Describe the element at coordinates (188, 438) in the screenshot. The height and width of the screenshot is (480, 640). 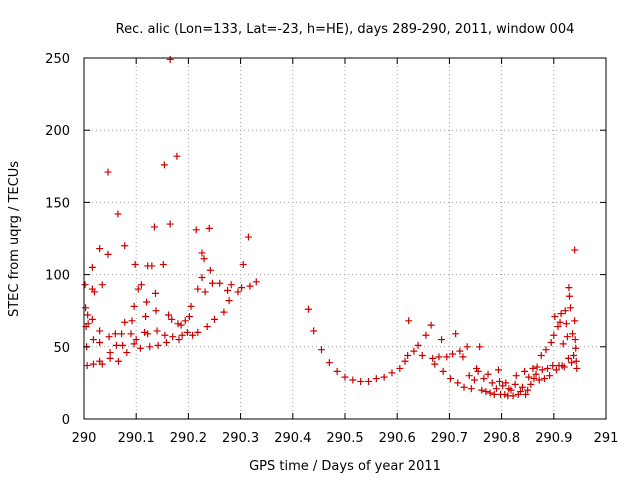
I see `x-tick-label: 290.2` at that location.